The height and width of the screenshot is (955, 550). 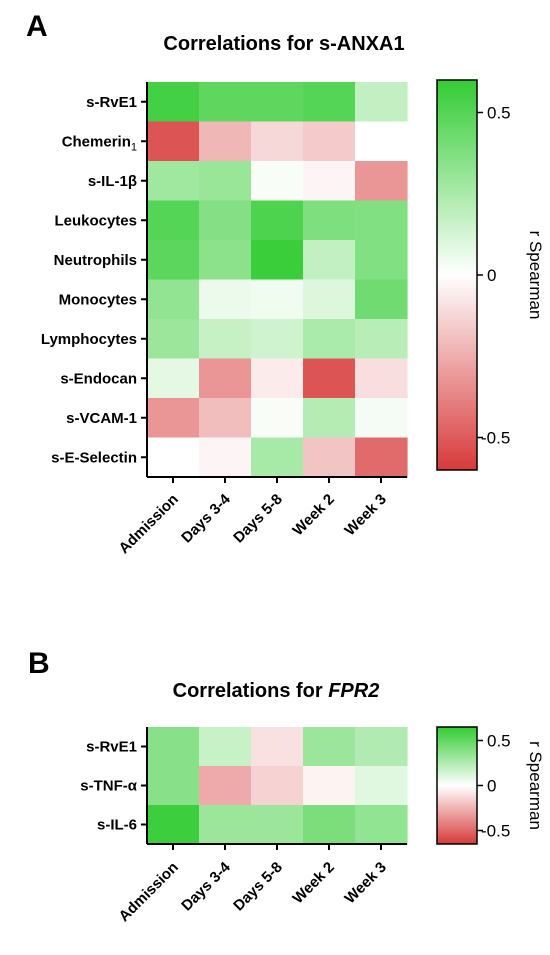 What do you see at coordinates (258, 519) in the screenshot?
I see `column-label-a-days-5-8: Days 5-8` at bounding box center [258, 519].